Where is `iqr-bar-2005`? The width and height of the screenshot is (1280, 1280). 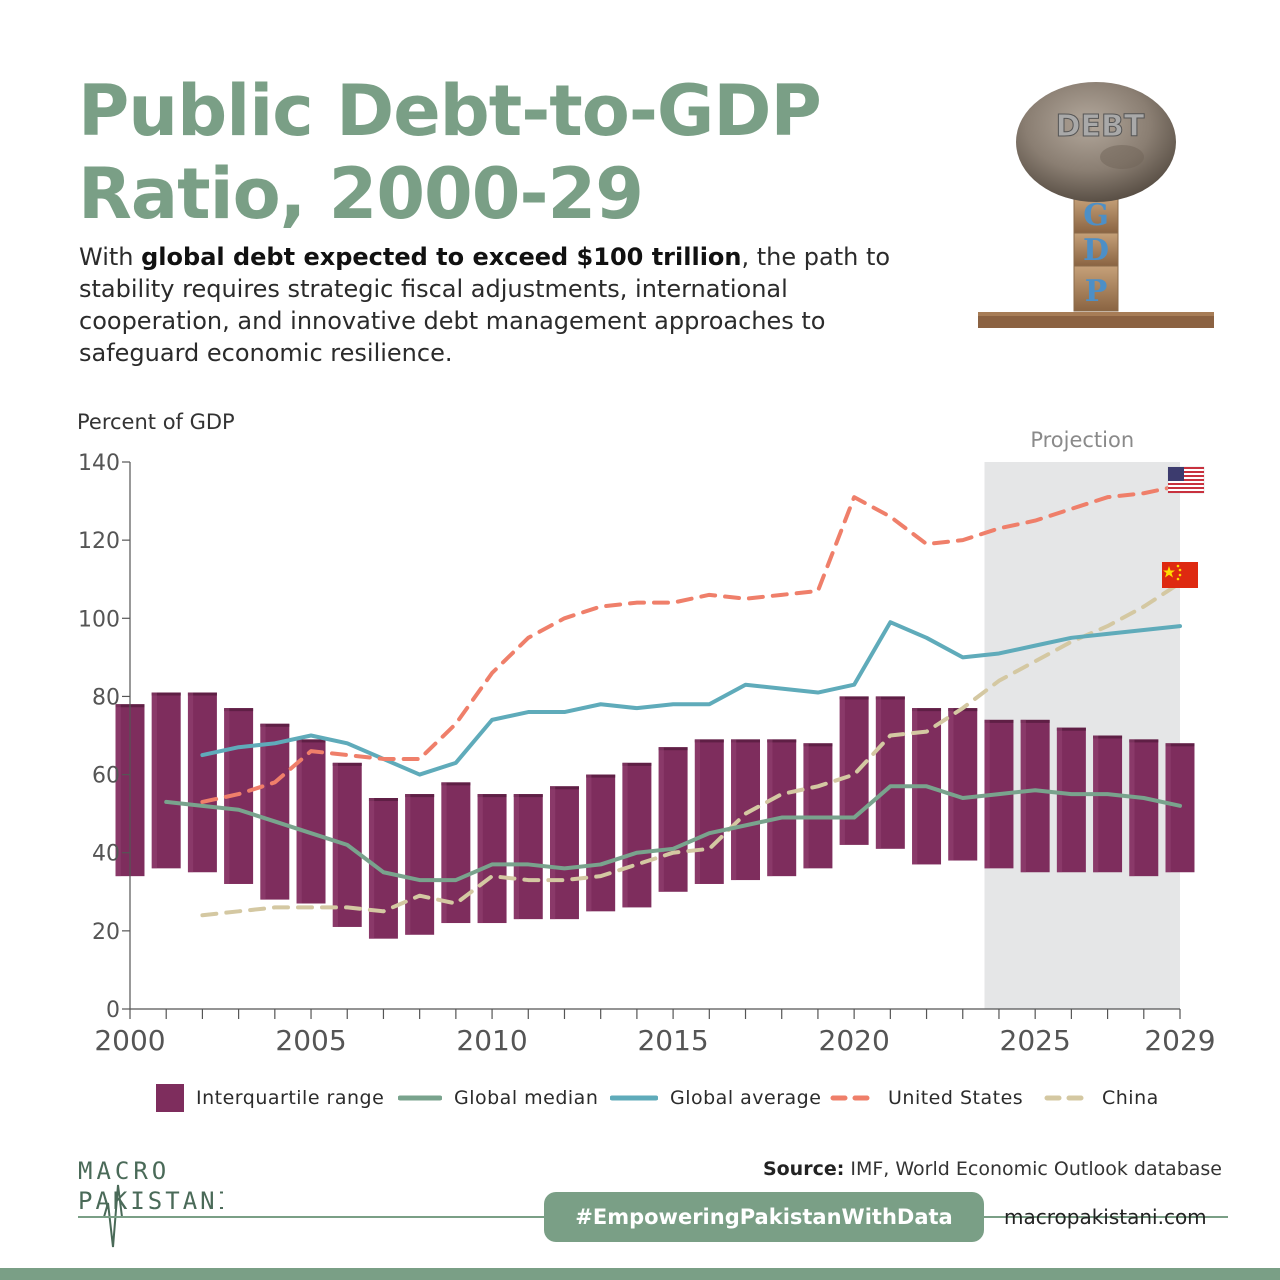
iqr-bar-2005 is located at coordinates (311, 821).